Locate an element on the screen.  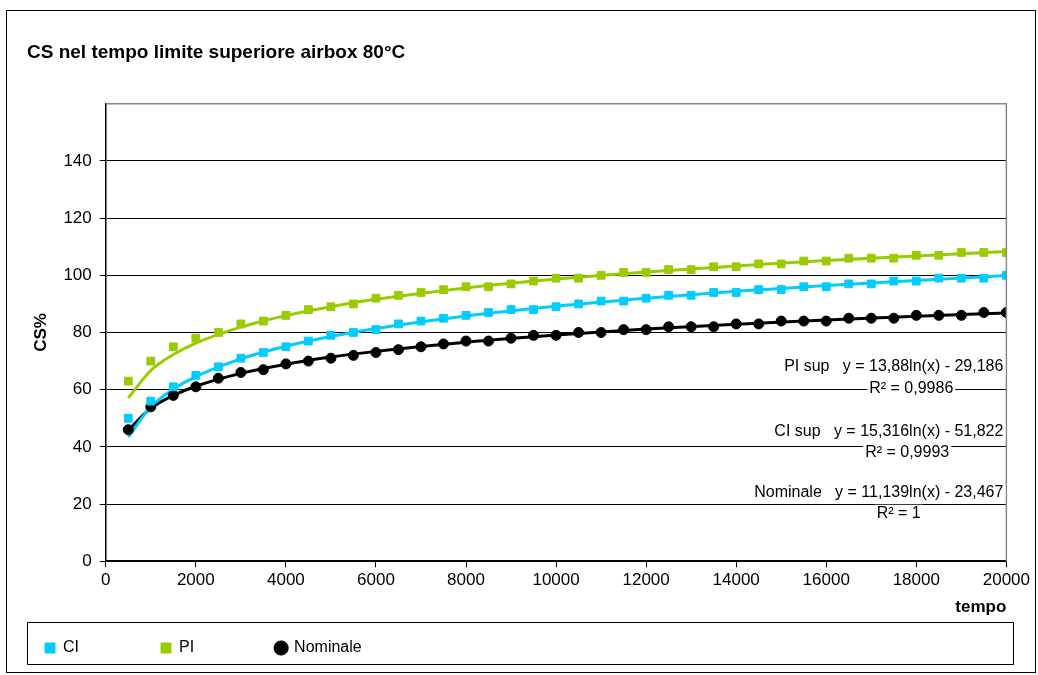
y-tick-label: 20 is located at coordinates (82, 503).